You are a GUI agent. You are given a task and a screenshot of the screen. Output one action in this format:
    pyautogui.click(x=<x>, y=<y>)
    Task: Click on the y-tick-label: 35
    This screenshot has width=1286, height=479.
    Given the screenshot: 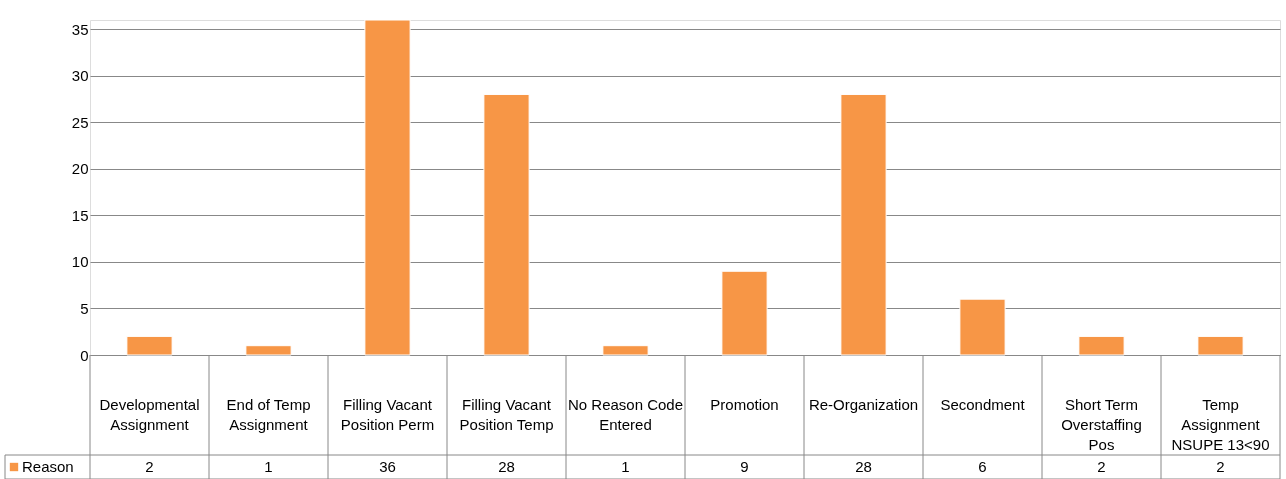 What is the action you would take?
    pyautogui.click(x=80, y=29)
    